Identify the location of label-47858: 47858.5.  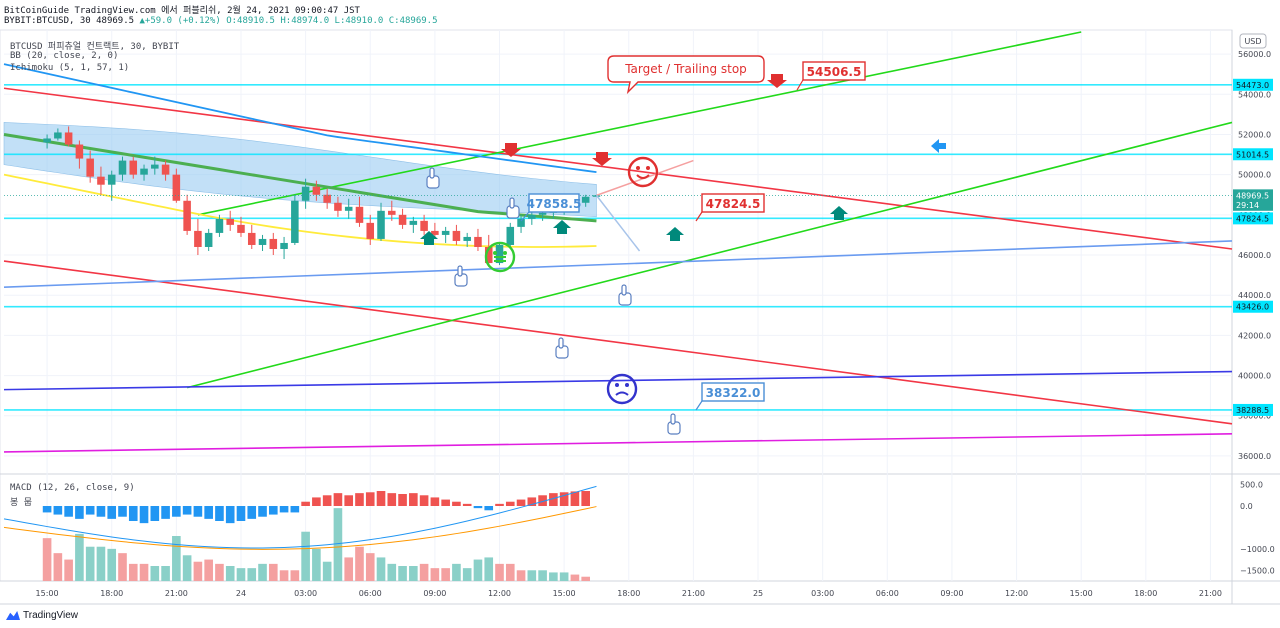
(554, 204).